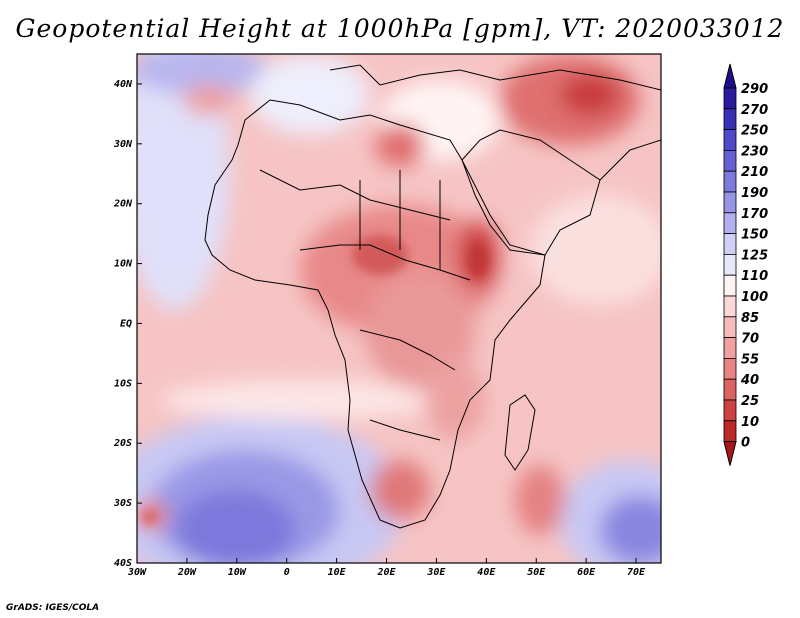 This screenshot has height=618, width=800. What do you see at coordinates (486, 572) in the screenshot?
I see `lon-label: 40E` at bounding box center [486, 572].